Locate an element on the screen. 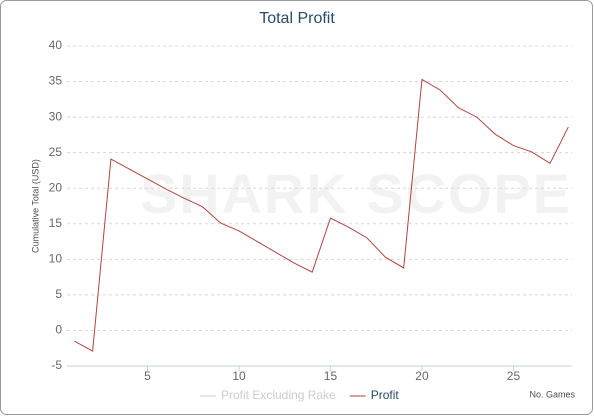  chart-title: Total Profit is located at coordinates (297, 18).